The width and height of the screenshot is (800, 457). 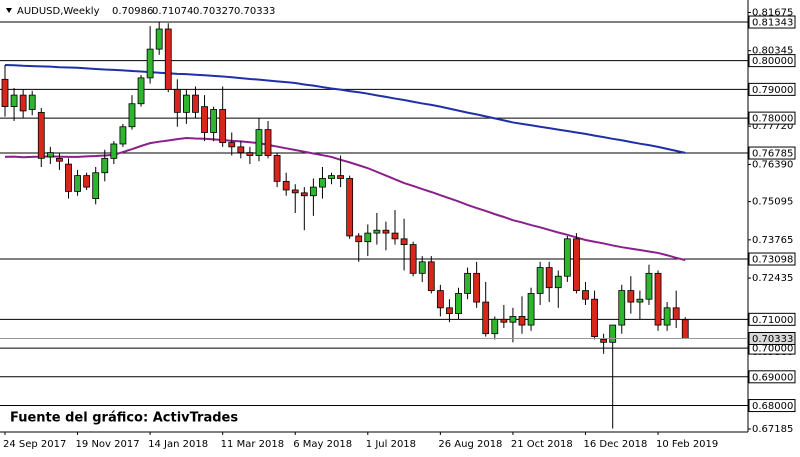 I want to click on x-tick-label: 19 Nov 2017, so click(x=108, y=444).